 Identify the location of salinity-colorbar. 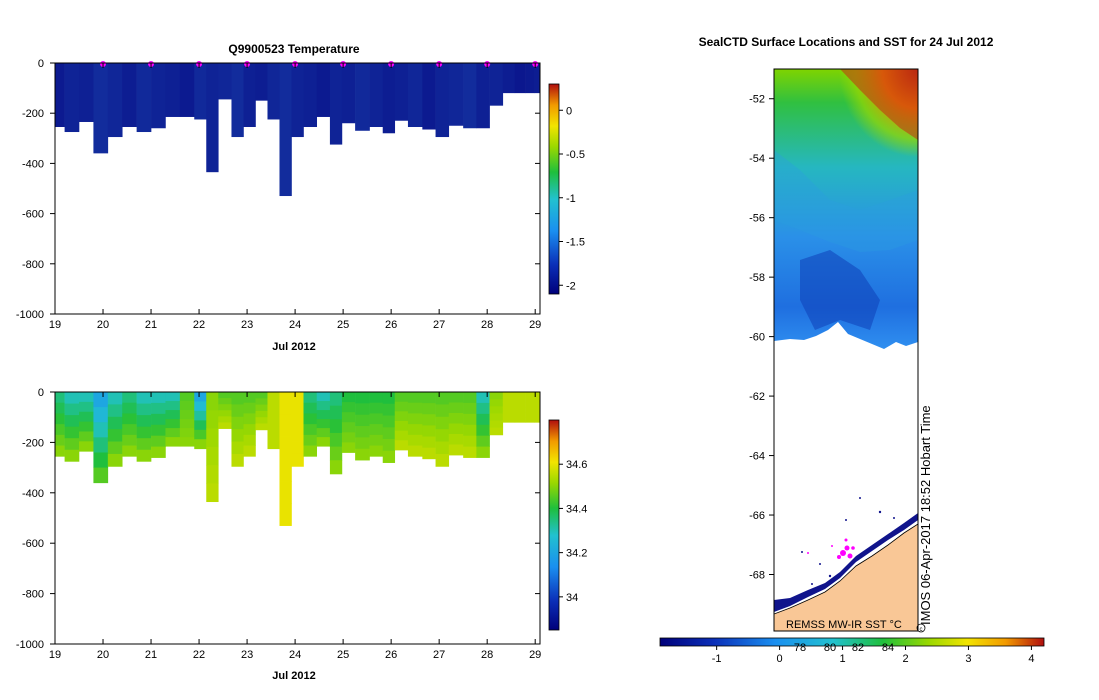
(554, 525).